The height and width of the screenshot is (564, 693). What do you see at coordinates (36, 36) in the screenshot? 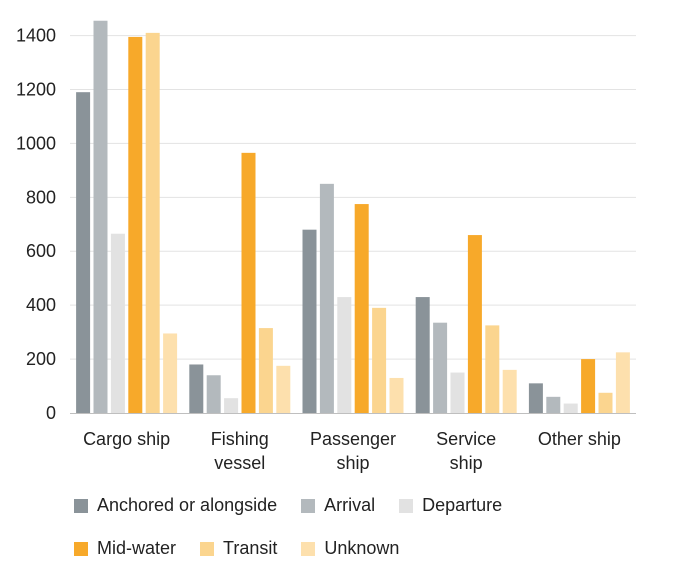
I see `y-tick-label: 1400` at bounding box center [36, 36].